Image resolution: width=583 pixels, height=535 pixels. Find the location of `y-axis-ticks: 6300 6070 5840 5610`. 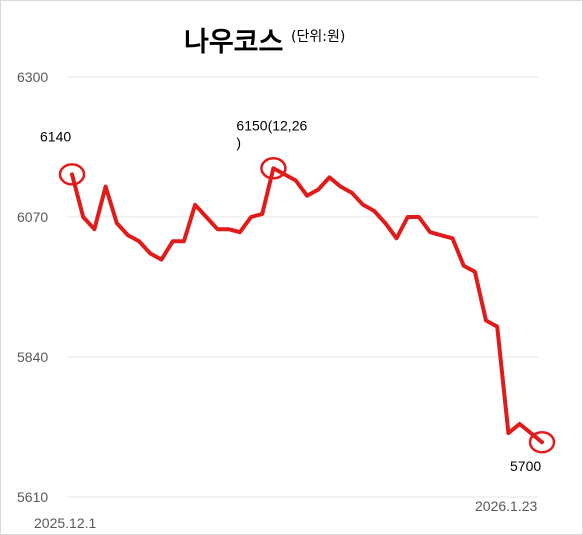

y-axis-ticks: 6300 6070 5840 5610 is located at coordinates (32, 287).